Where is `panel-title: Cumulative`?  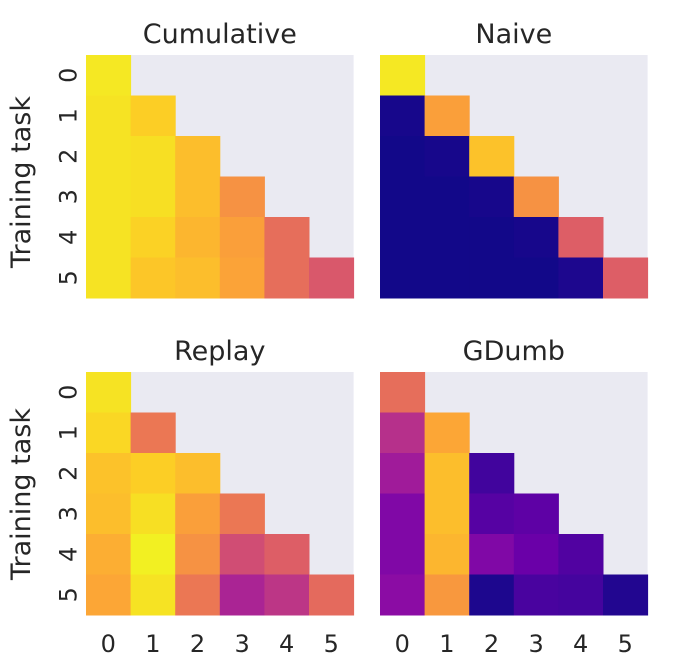
panel-title: Cumulative is located at coordinates (220, 34).